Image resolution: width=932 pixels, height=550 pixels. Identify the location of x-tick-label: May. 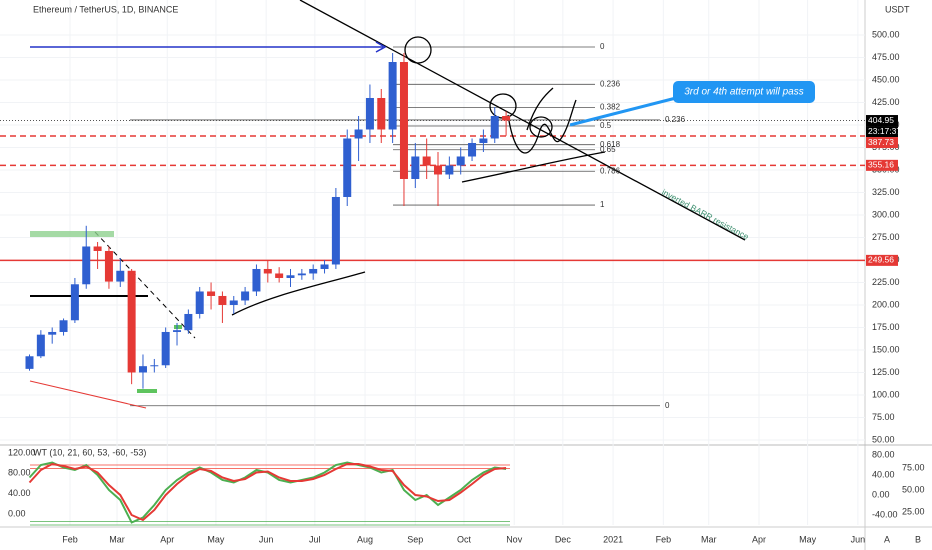
(216, 539).